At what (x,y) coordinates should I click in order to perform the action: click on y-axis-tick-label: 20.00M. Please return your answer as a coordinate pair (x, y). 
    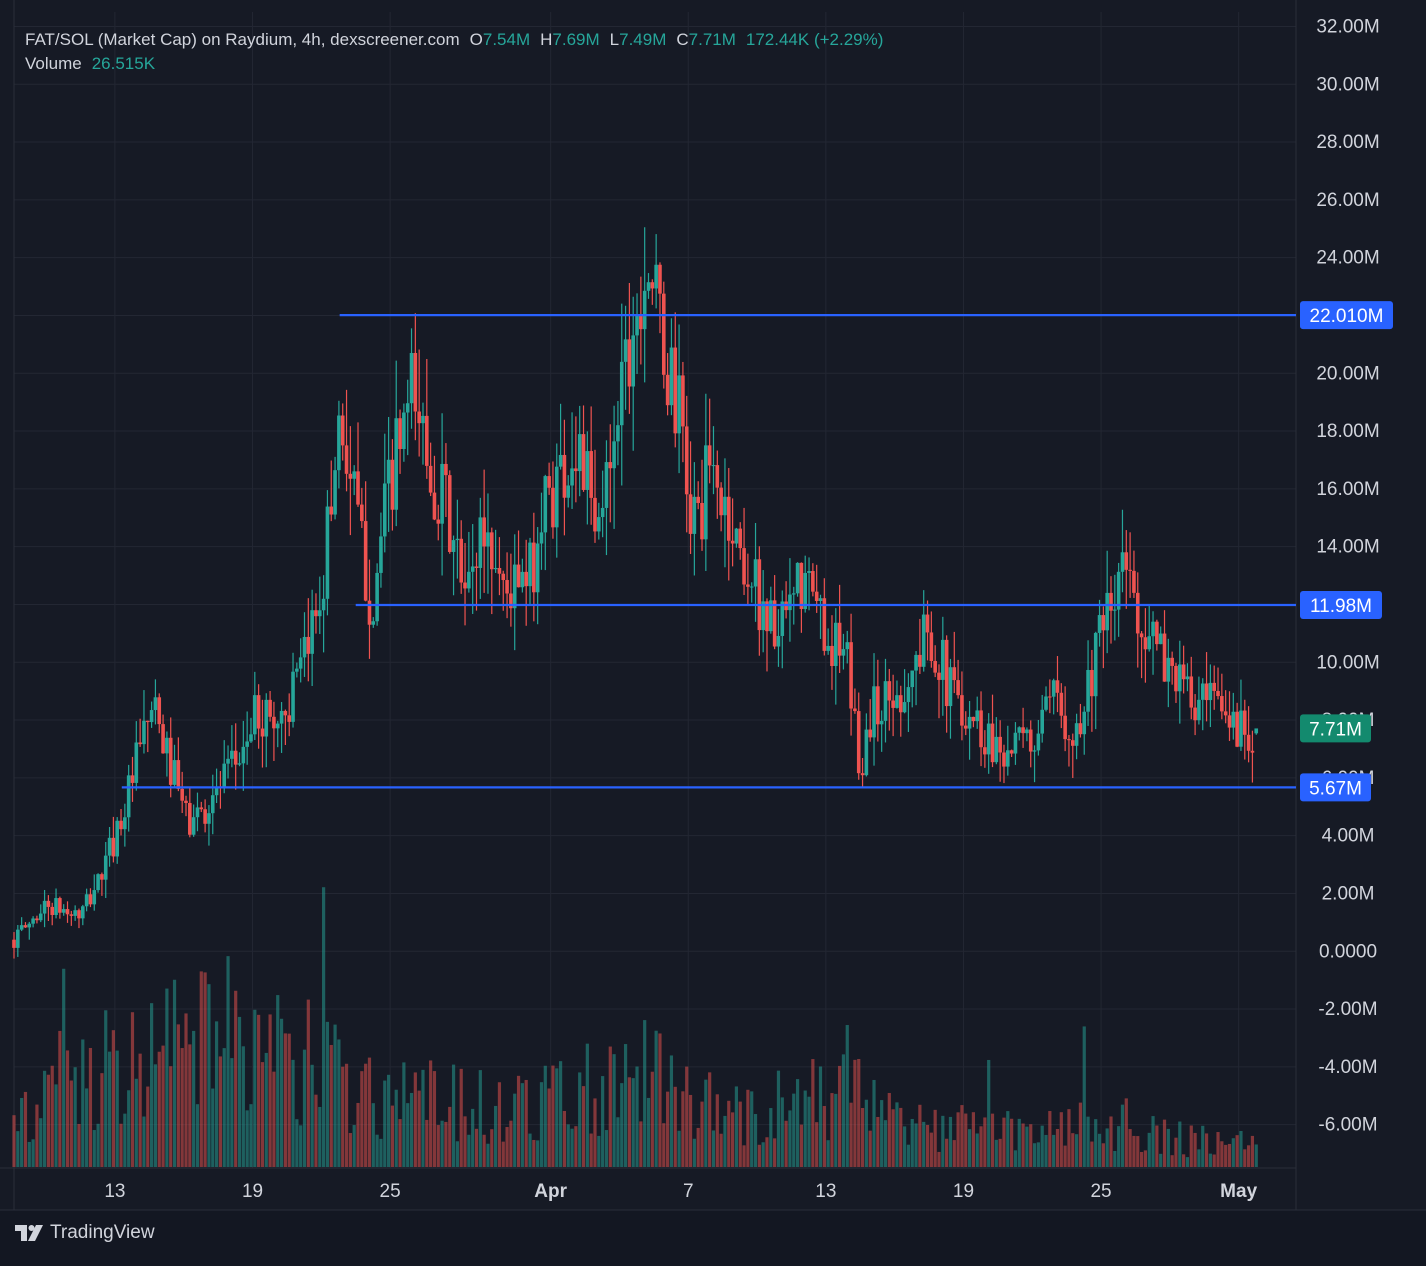
    Looking at the image, I should click on (1347, 373).